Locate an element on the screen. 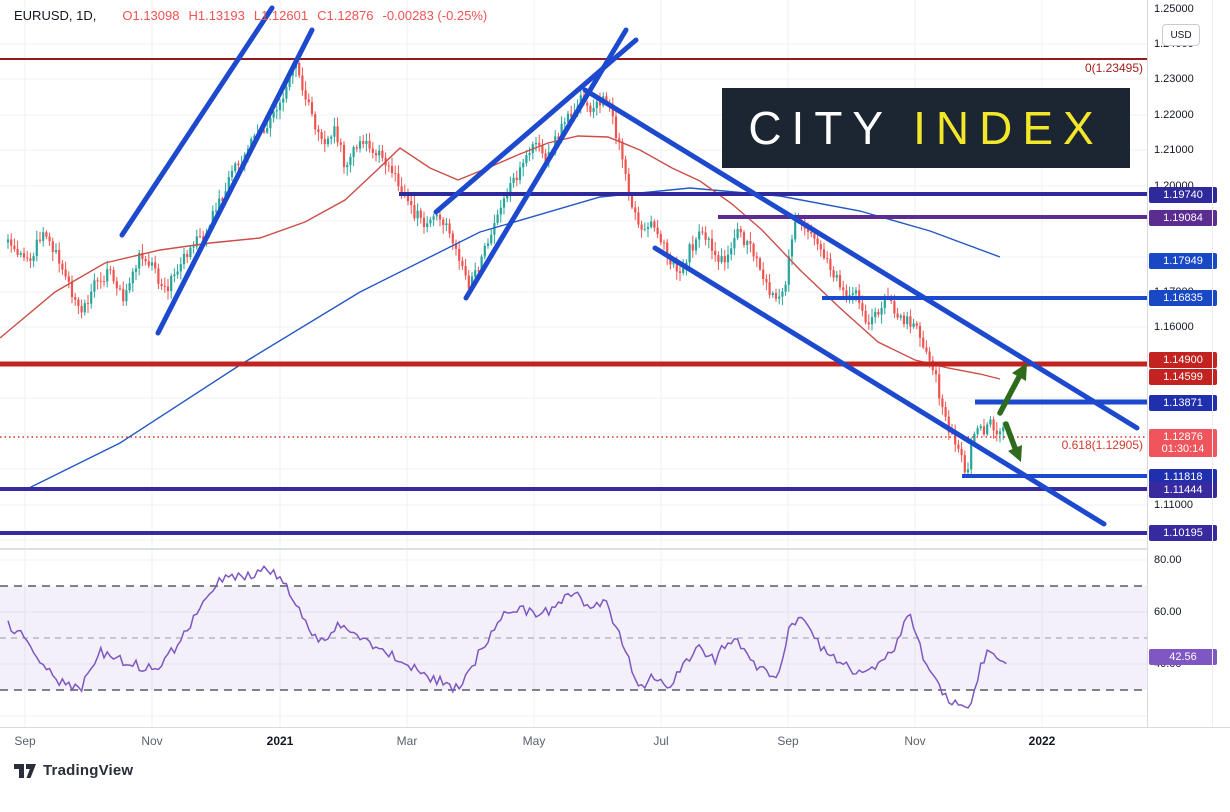  price-axis-label: 1.21000 is located at coordinates (1174, 150).